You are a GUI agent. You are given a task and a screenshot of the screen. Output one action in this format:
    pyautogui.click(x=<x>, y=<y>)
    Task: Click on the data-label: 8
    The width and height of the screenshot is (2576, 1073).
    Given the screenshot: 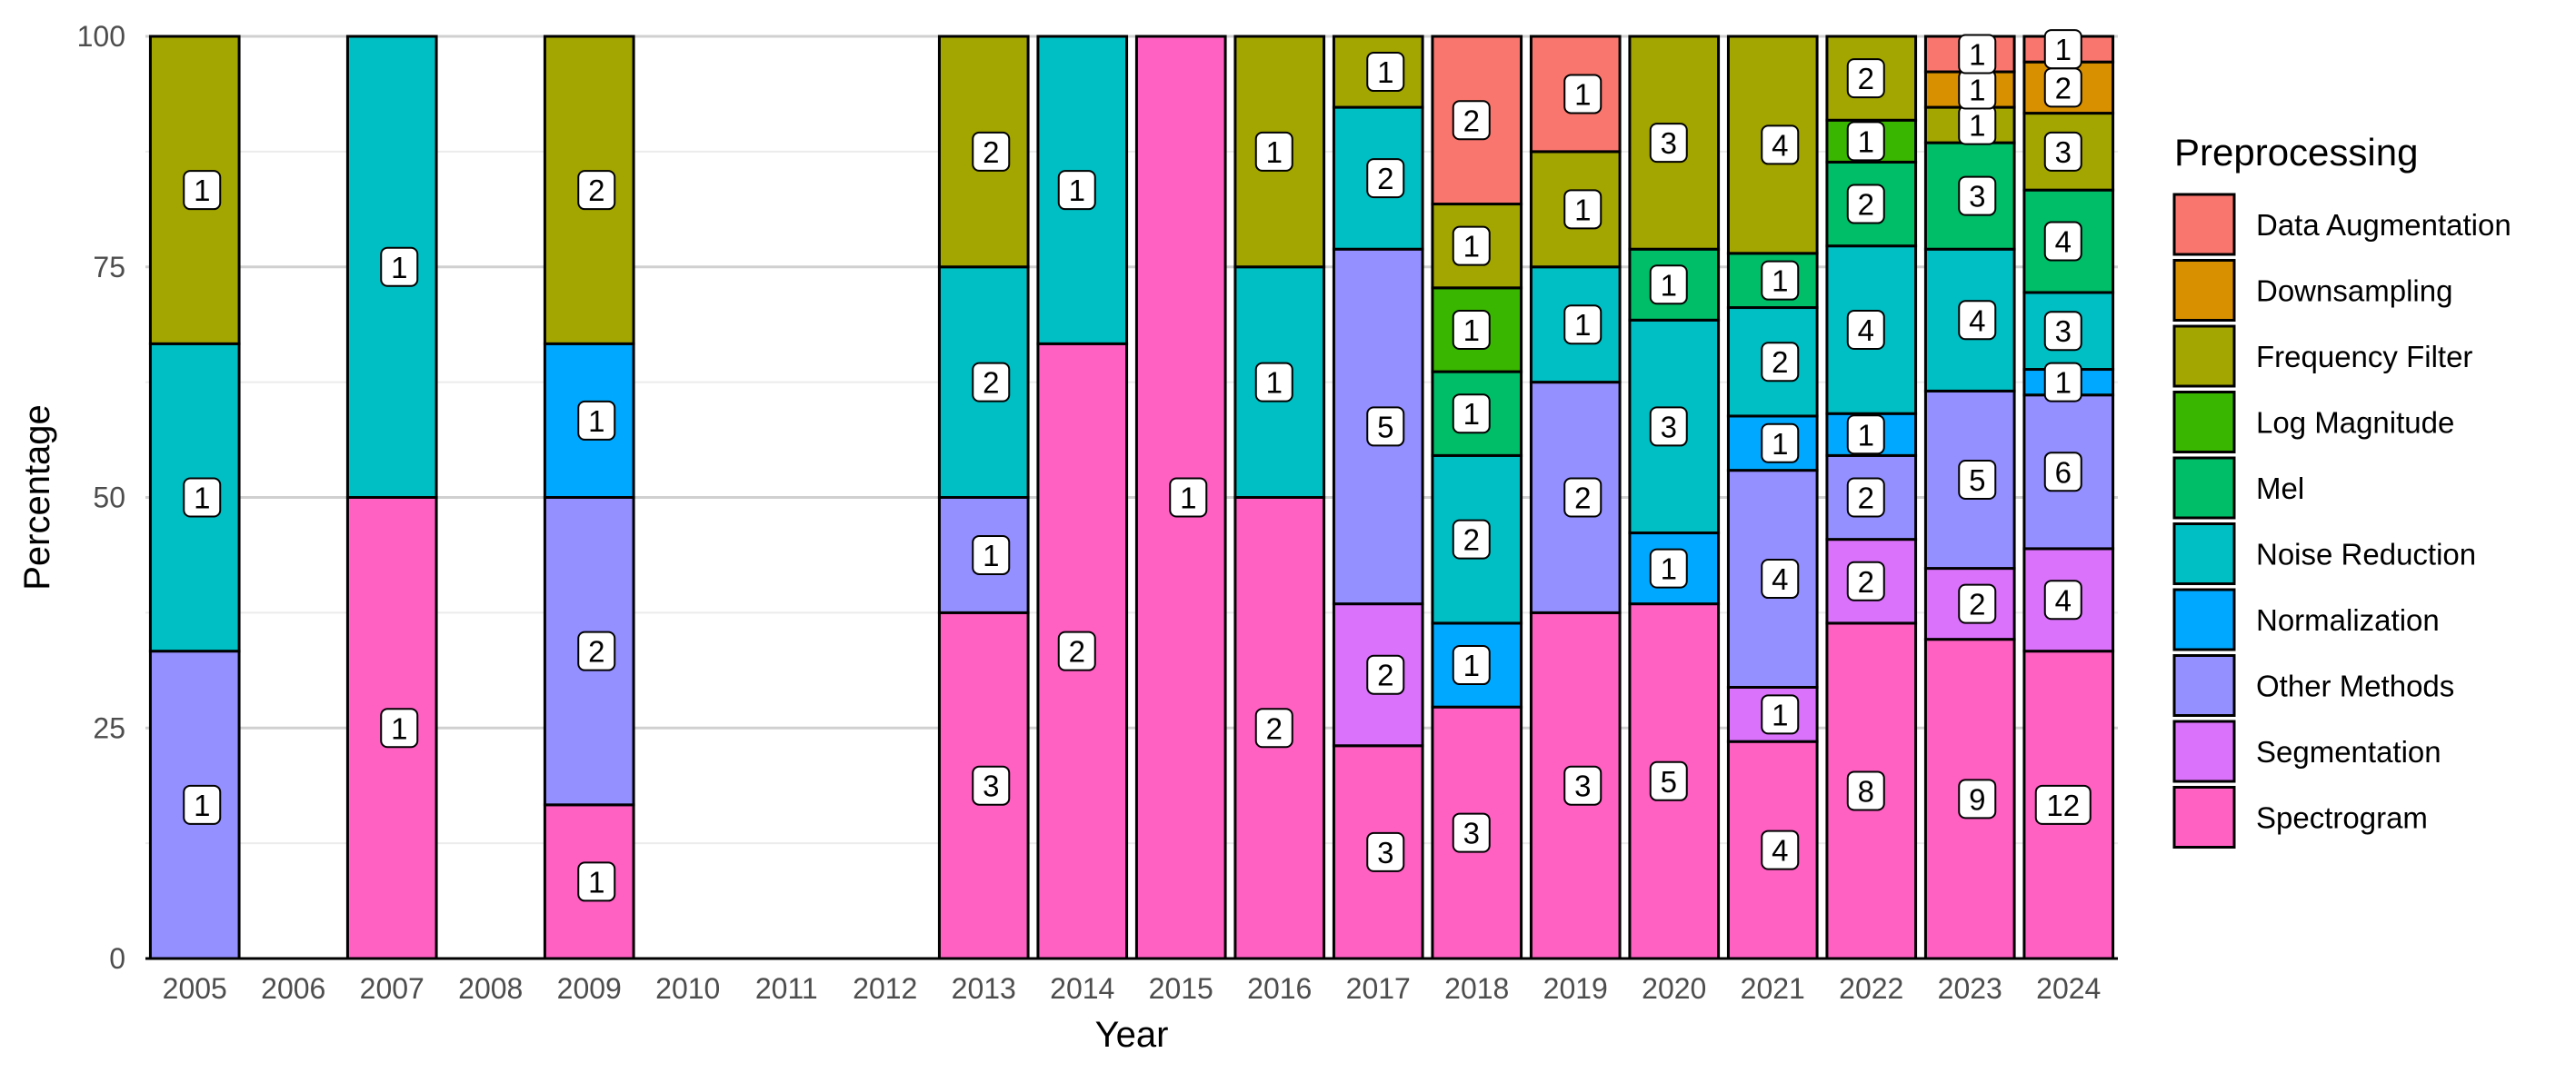 What is the action you would take?
    pyautogui.click(x=1866, y=791)
    